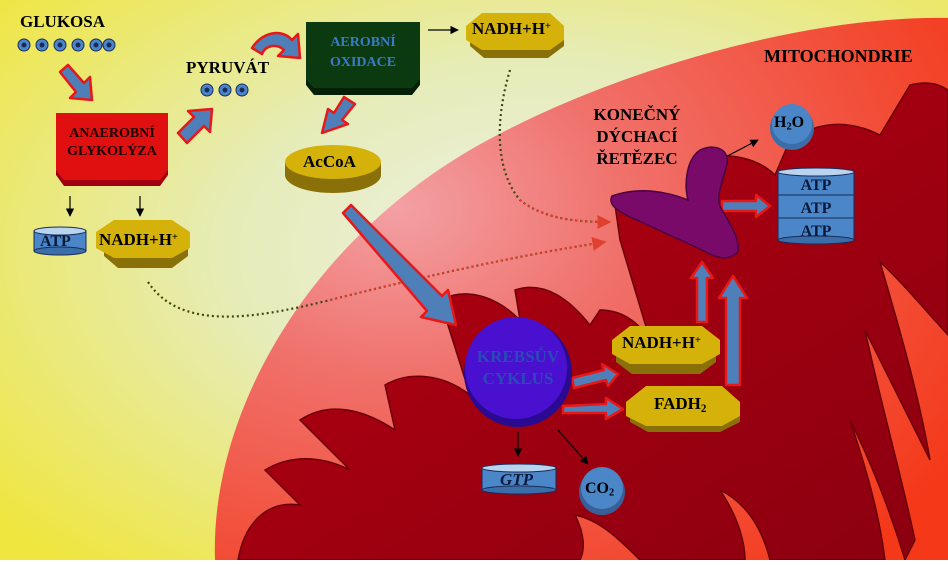 Image resolution: width=948 pixels, height=565 pixels. I want to click on water-ball, so click(792, 127).